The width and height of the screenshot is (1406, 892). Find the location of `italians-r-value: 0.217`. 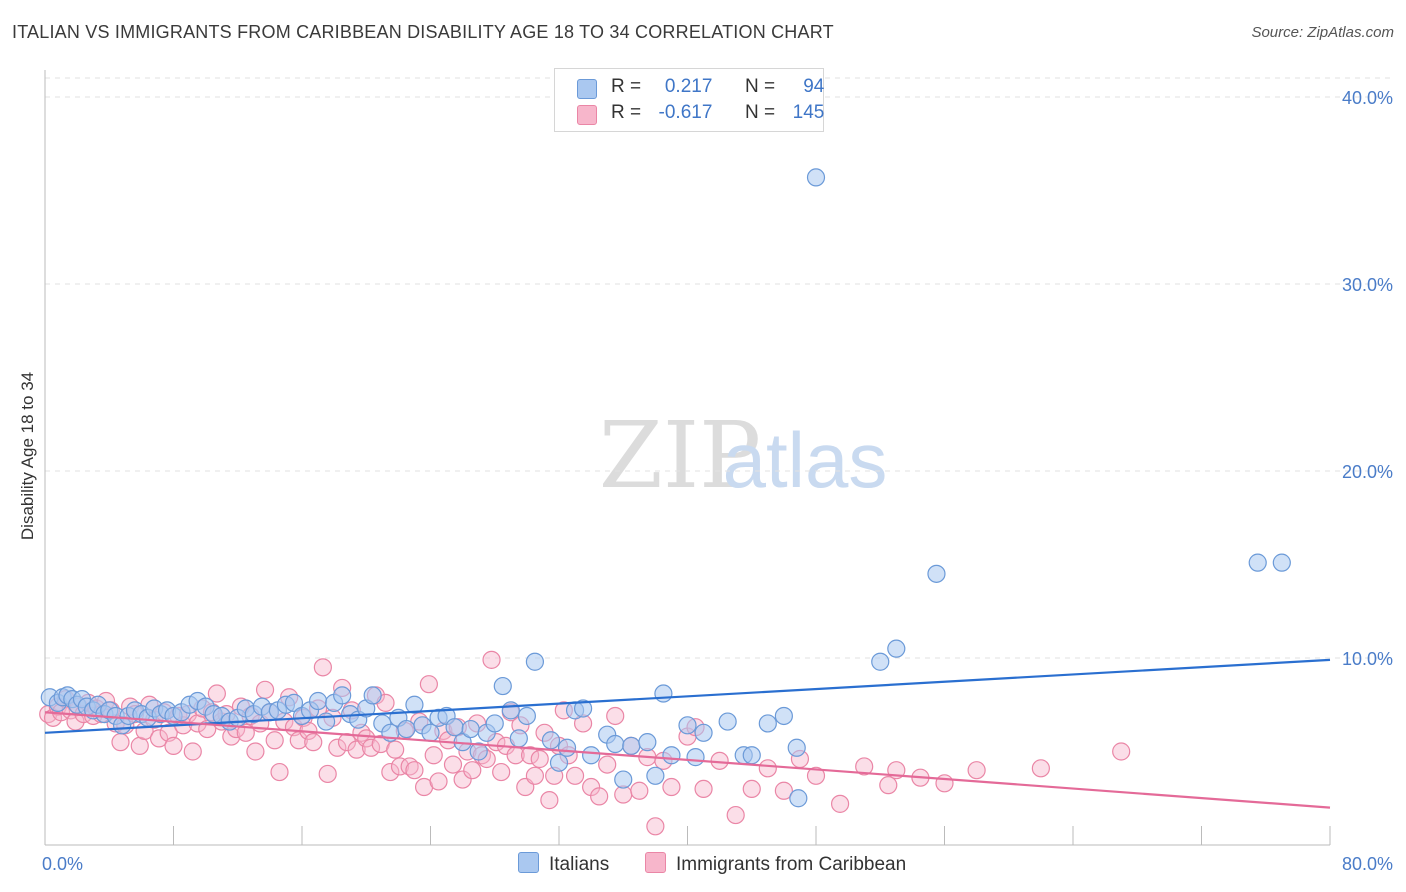

italians-r-value: 0.217 is located at coordinates (688, 86).